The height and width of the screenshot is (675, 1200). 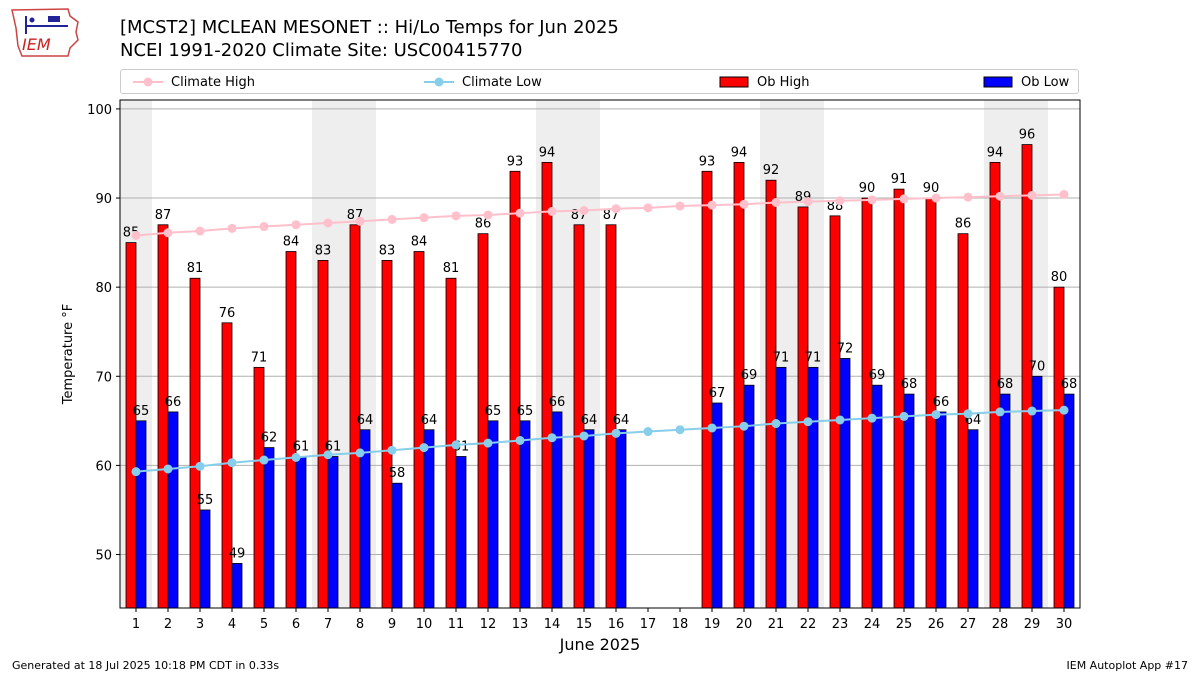 I want to click on legend-climate-high-label: Climate High, so click(x=213, y=82).